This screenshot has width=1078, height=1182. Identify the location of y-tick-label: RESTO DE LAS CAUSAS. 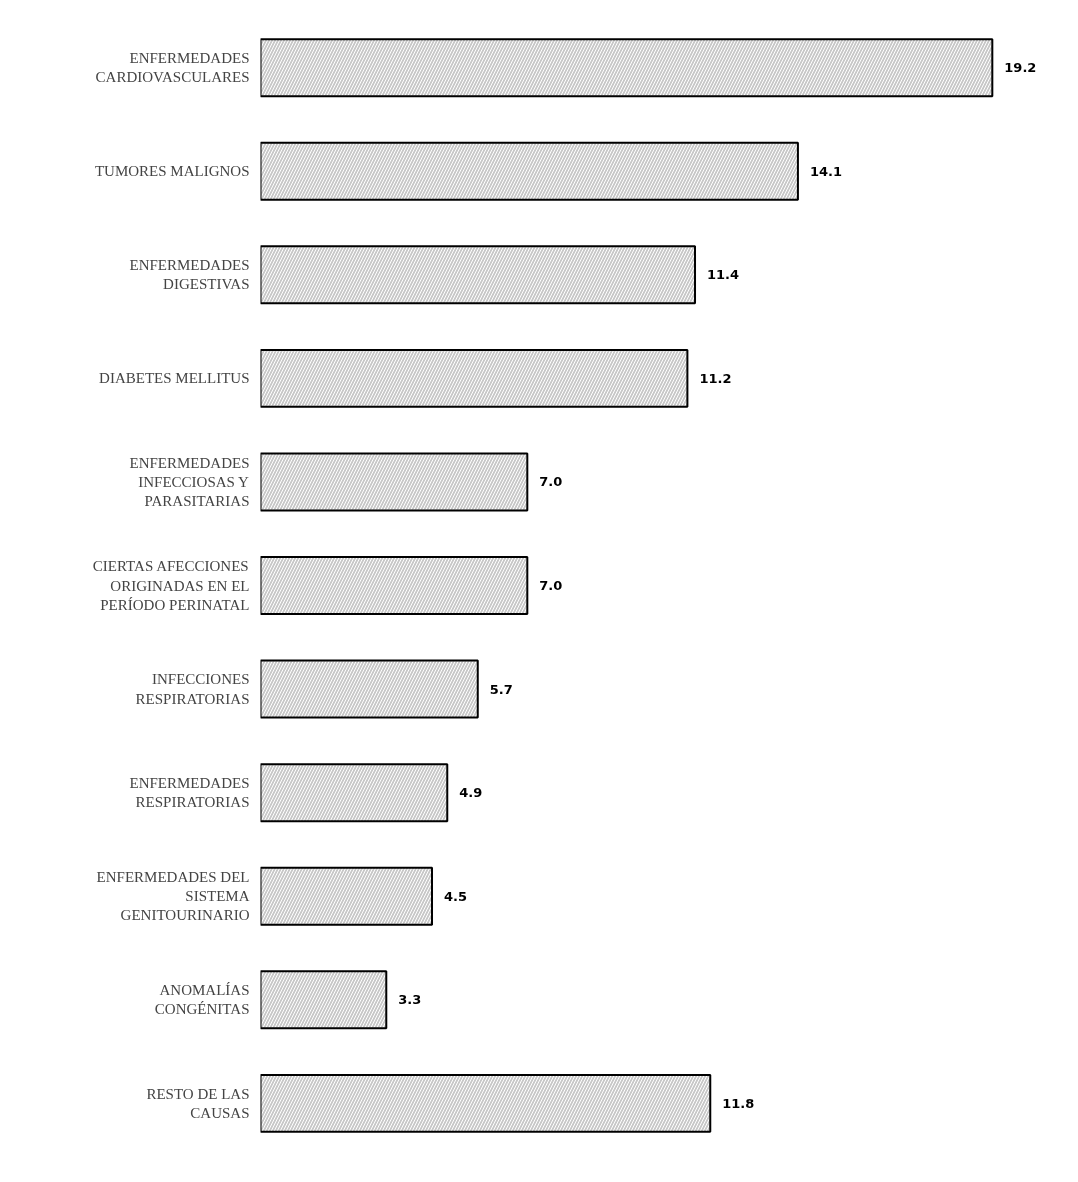
(198, 1103).